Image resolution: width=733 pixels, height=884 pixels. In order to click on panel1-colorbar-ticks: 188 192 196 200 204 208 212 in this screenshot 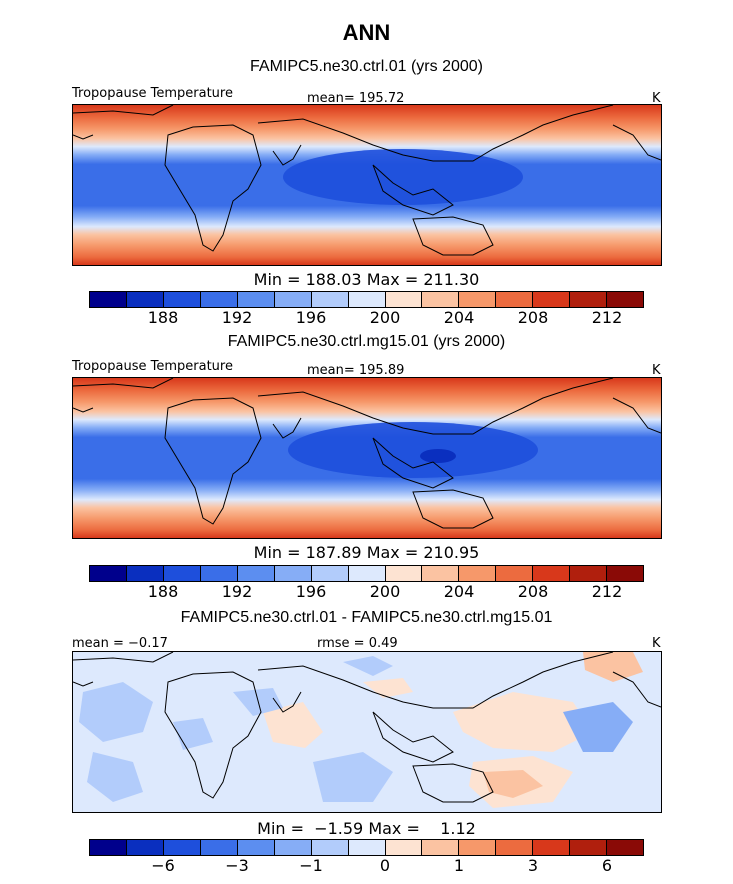, I will do `click(366, 317)`.